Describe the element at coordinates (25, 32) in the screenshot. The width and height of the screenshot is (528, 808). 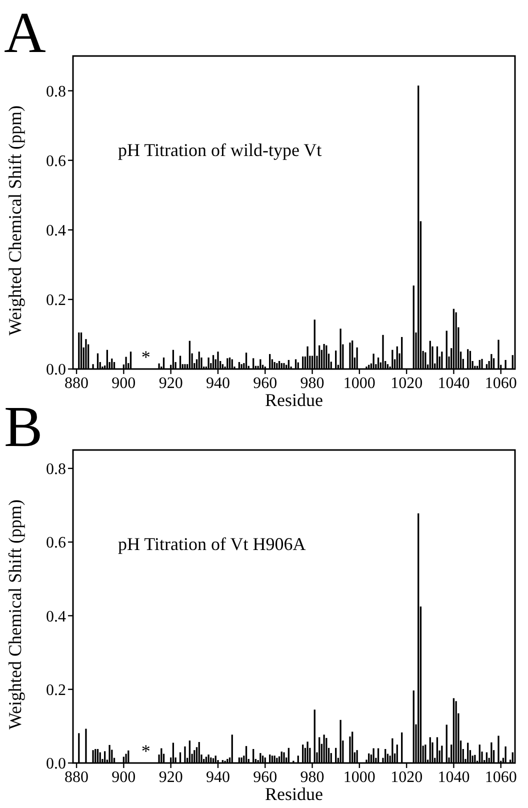
I see `chart-title: A` at that location.